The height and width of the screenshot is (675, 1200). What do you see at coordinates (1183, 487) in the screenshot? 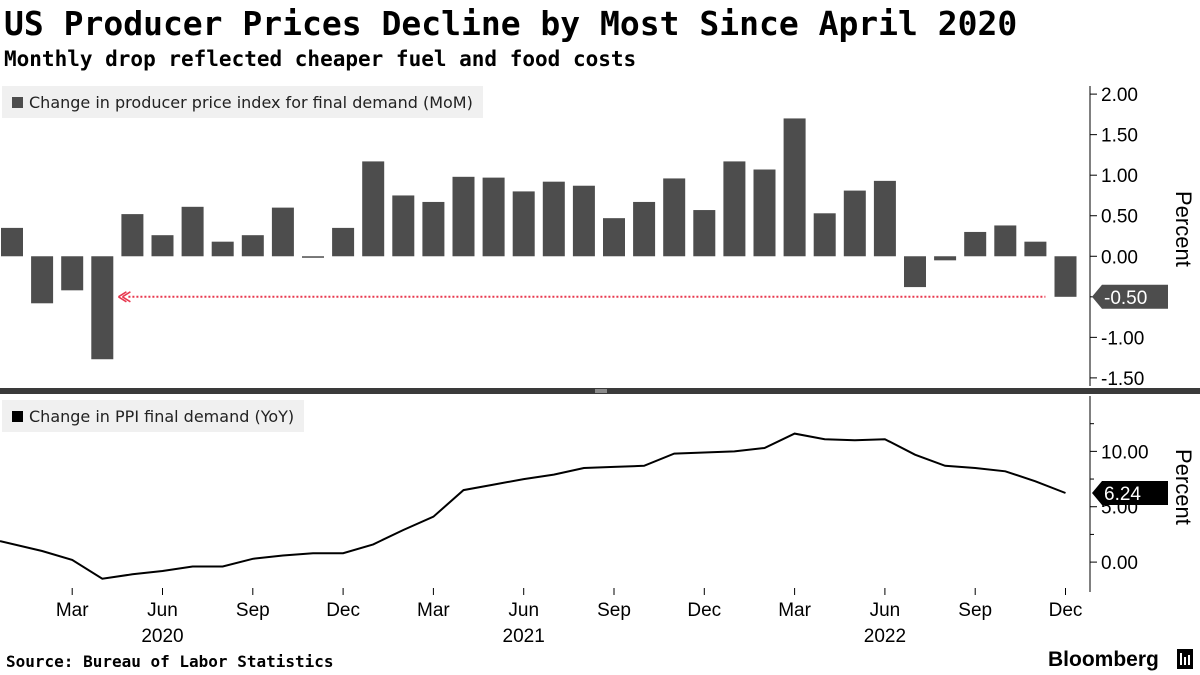
I see `bottom-y-axis-label: Percent` at bounding box center [1183, 487].